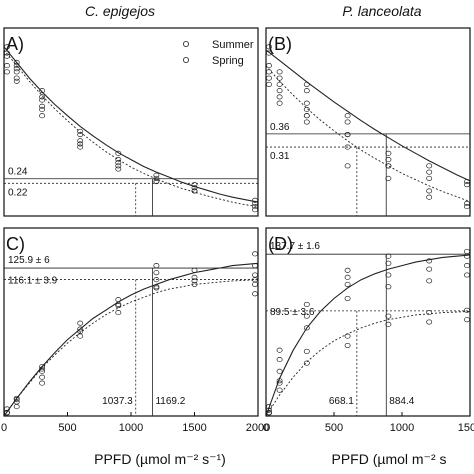 The width and height of the screenshot is (474, 474). What do you see at coordinates (233, 45) in the screenshot?
I see `legend-entry-summer: Summer` at bounding box center [233, 45].